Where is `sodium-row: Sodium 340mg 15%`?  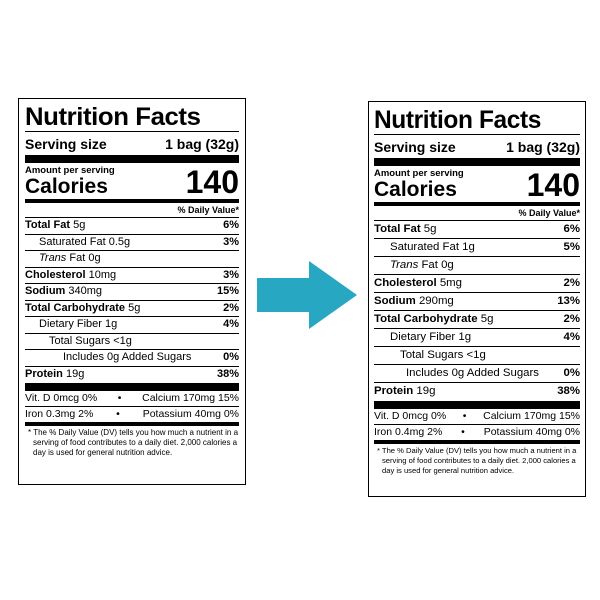 sodium-row: Sodium 340mg 15% is located at coordinates (132, 291).